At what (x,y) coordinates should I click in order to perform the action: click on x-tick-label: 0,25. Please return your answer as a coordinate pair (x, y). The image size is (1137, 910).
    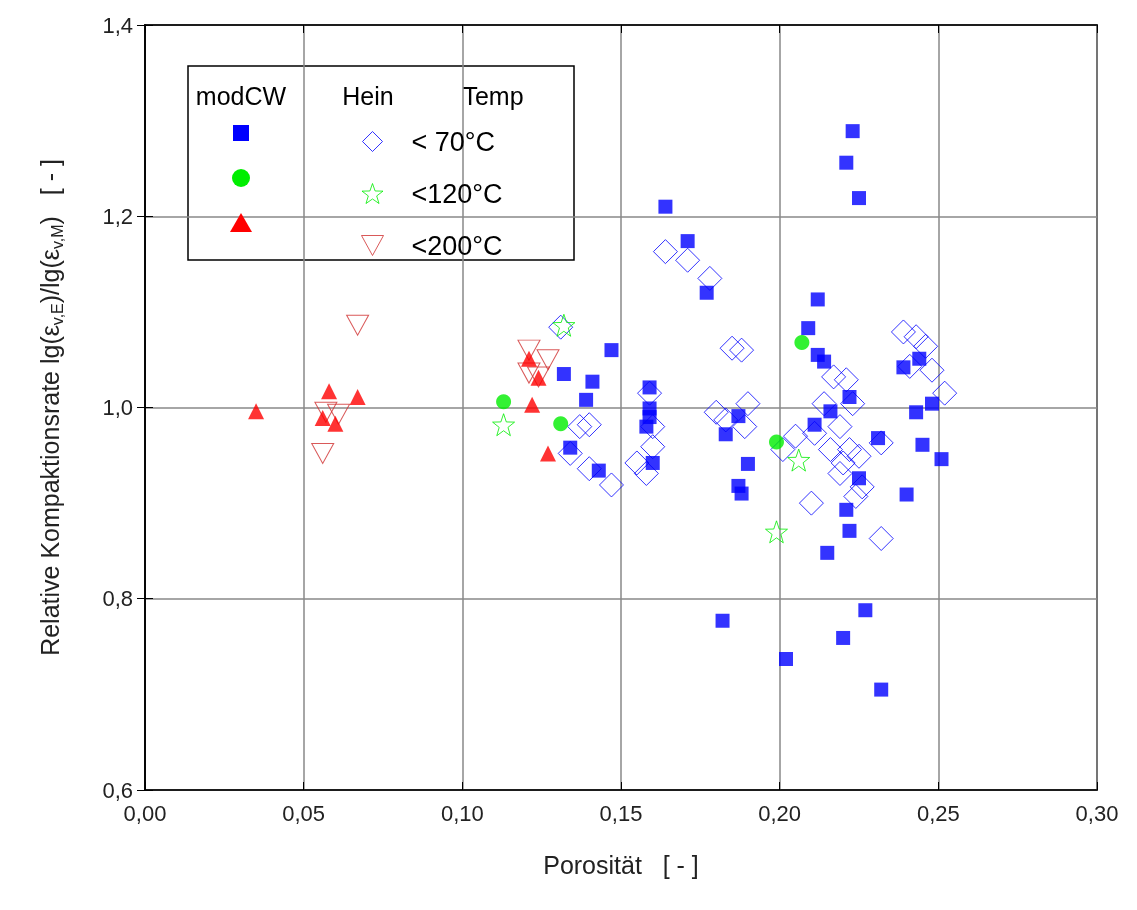
    Looking at the image, I should click on (938, 813).